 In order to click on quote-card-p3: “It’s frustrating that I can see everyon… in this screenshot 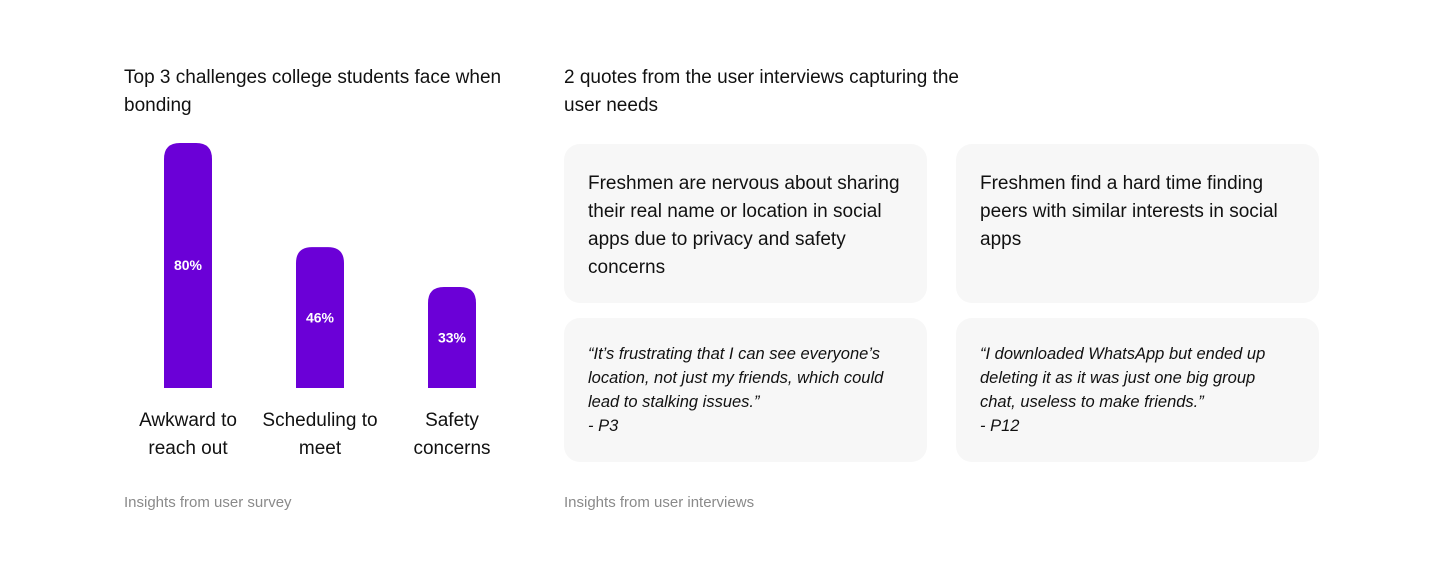, I will do `click(745, 390)`.